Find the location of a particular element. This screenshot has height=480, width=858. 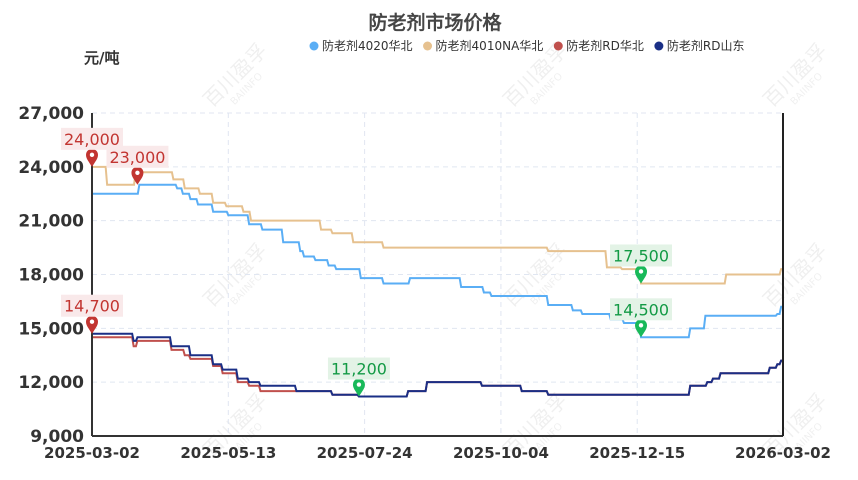

annotation-label: 17,500 is located at coordinates (641, 255).